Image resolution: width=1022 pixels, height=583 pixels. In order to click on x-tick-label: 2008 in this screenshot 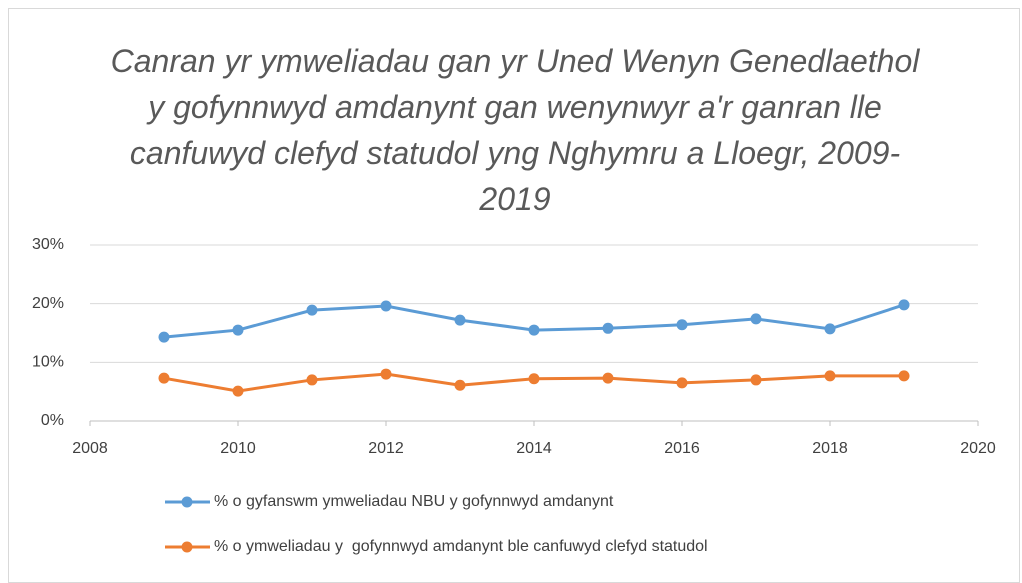, I will do `click(90, 448)`.